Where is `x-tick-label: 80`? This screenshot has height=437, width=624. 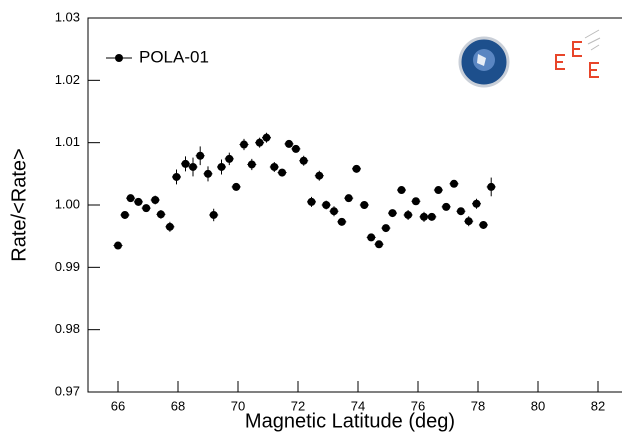 x-tick-label: 80 is located at coordinates (538, 405).